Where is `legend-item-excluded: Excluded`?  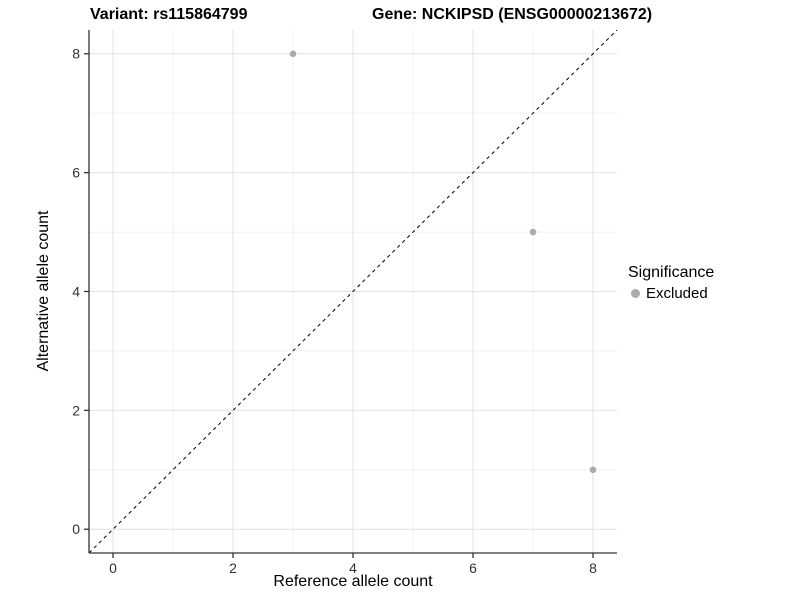 legend-item-excluded: Excluded is located at coordinates (671, 293).